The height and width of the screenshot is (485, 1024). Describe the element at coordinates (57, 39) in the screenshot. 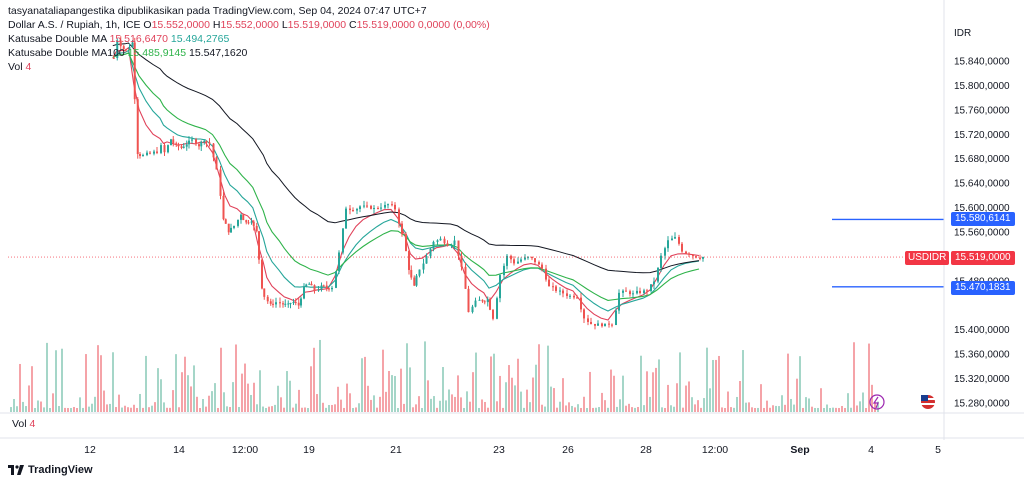

I see `ma-double-label: Katusabe Double MA` at that location.